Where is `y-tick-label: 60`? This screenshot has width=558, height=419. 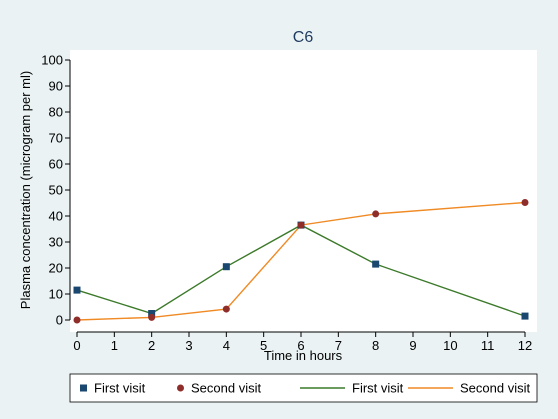 y-tick-label: 60 is located at coordinates (56, 164).